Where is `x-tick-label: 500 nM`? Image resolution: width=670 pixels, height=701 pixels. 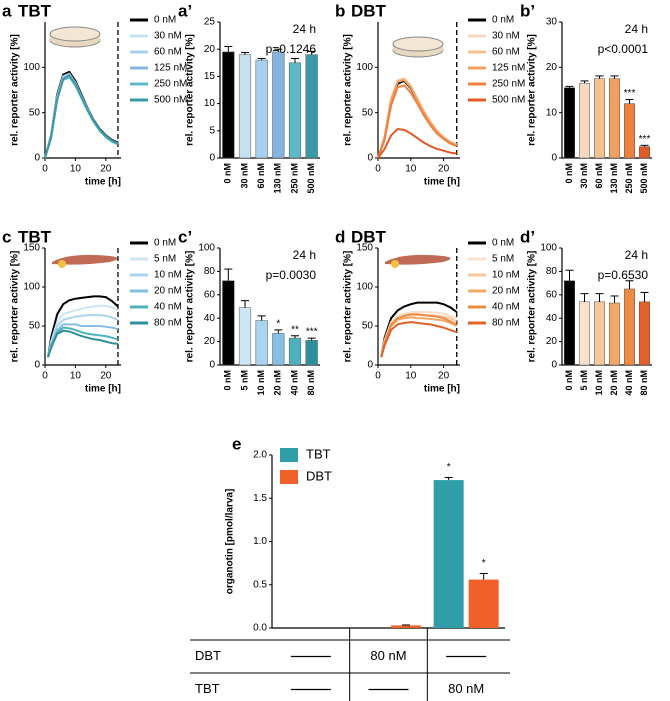
x-tick-label: 500 nM is located at coordinates (311, 178).